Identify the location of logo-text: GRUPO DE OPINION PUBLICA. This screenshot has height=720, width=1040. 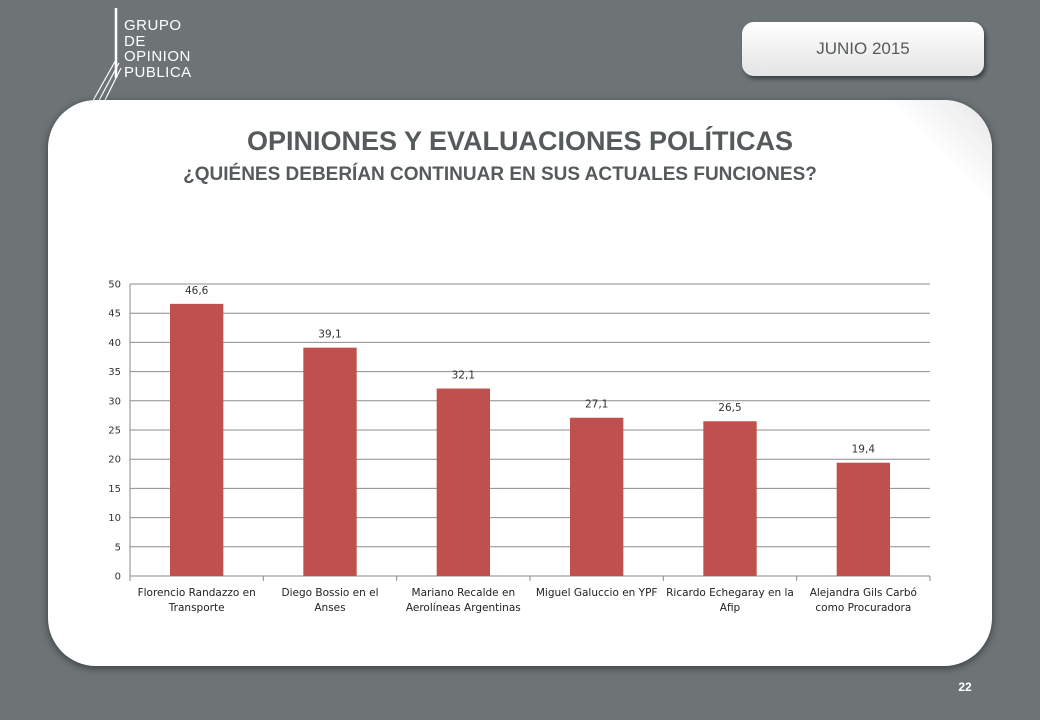
(158, 49).